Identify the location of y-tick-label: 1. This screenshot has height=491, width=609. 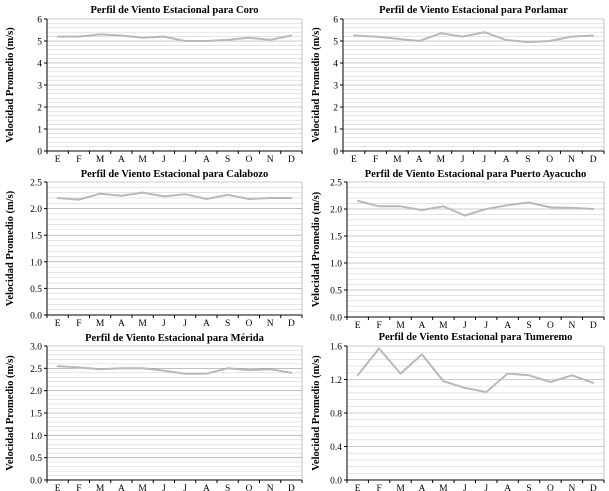
(335, 131).